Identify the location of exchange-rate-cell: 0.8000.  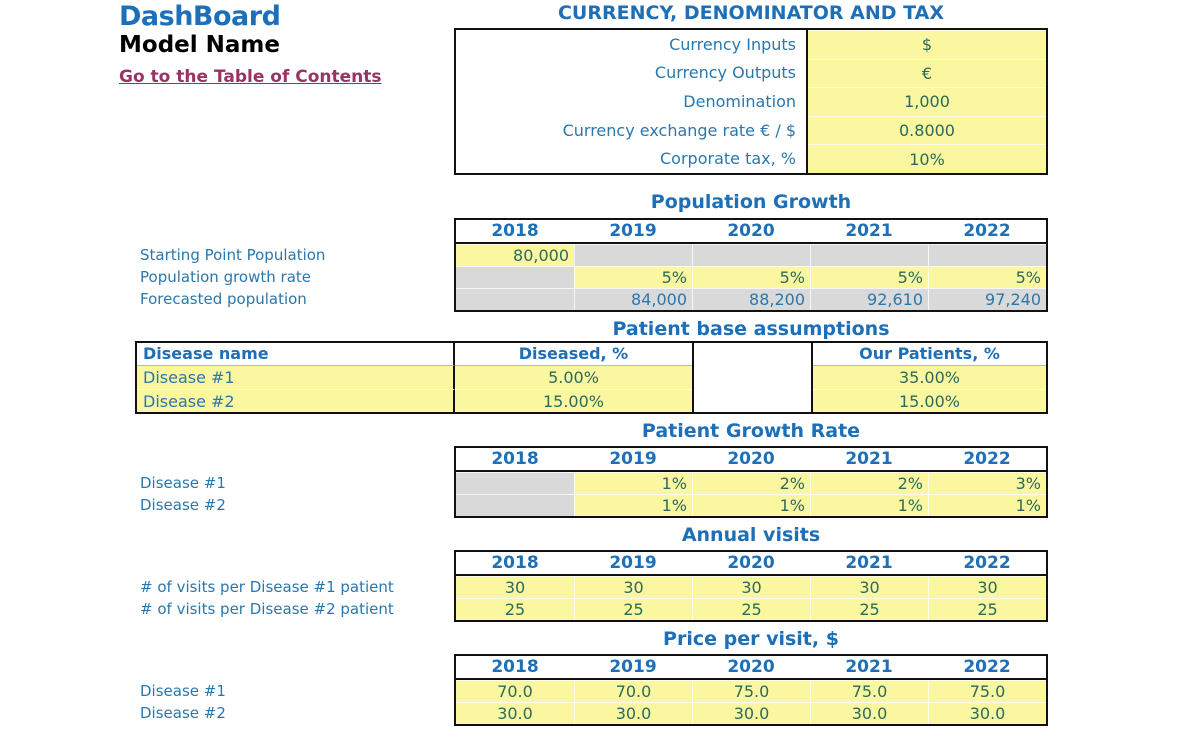
(927, 130).